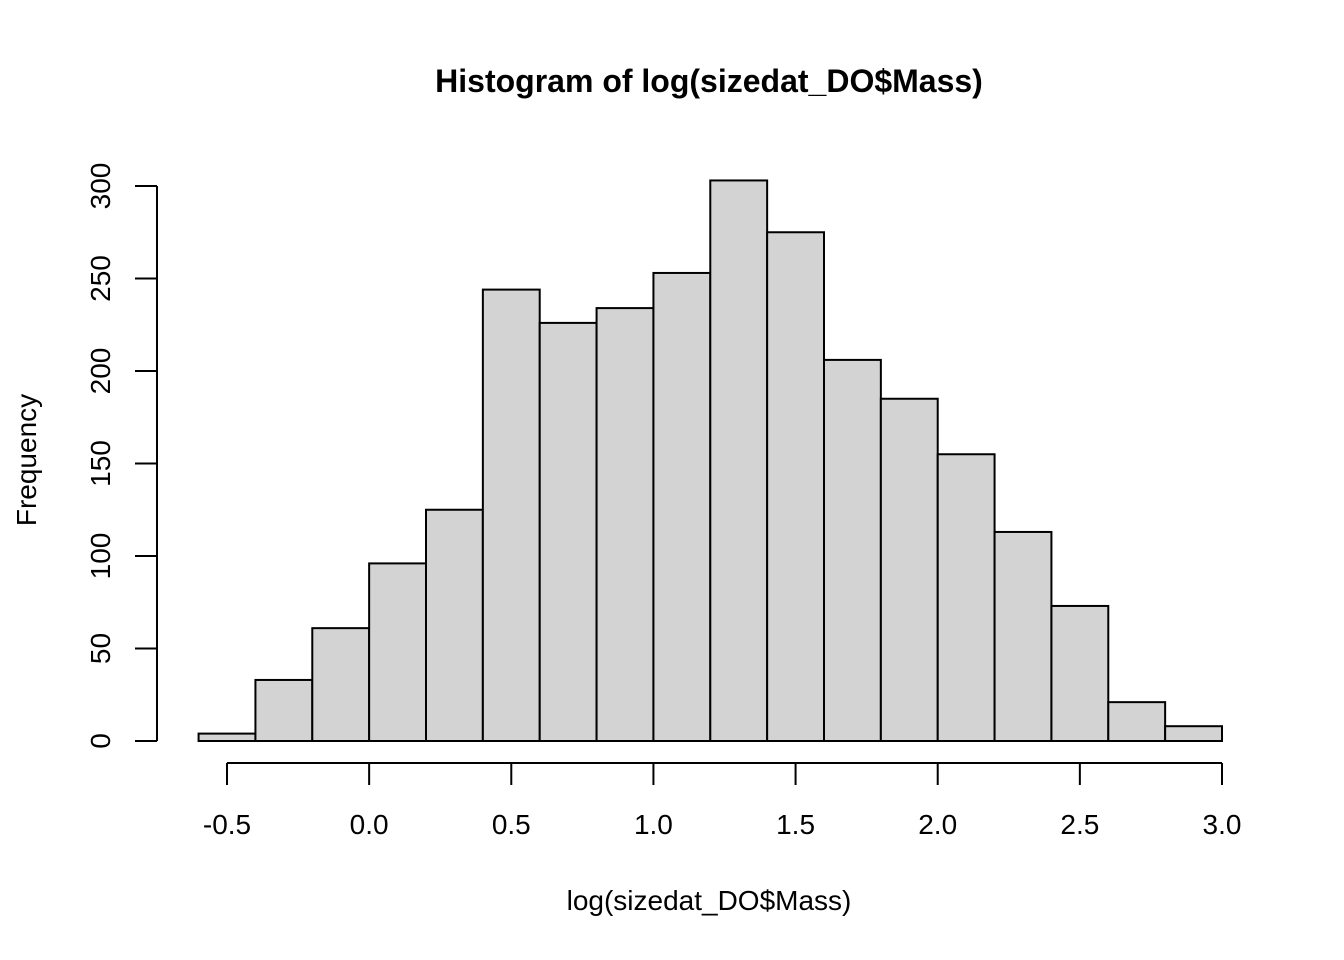 This screenshot has height=960, width=1344. Describe the element at coordinates (100, 371) in the screenshot. I see `y-tick-label-4: 200` at that location.